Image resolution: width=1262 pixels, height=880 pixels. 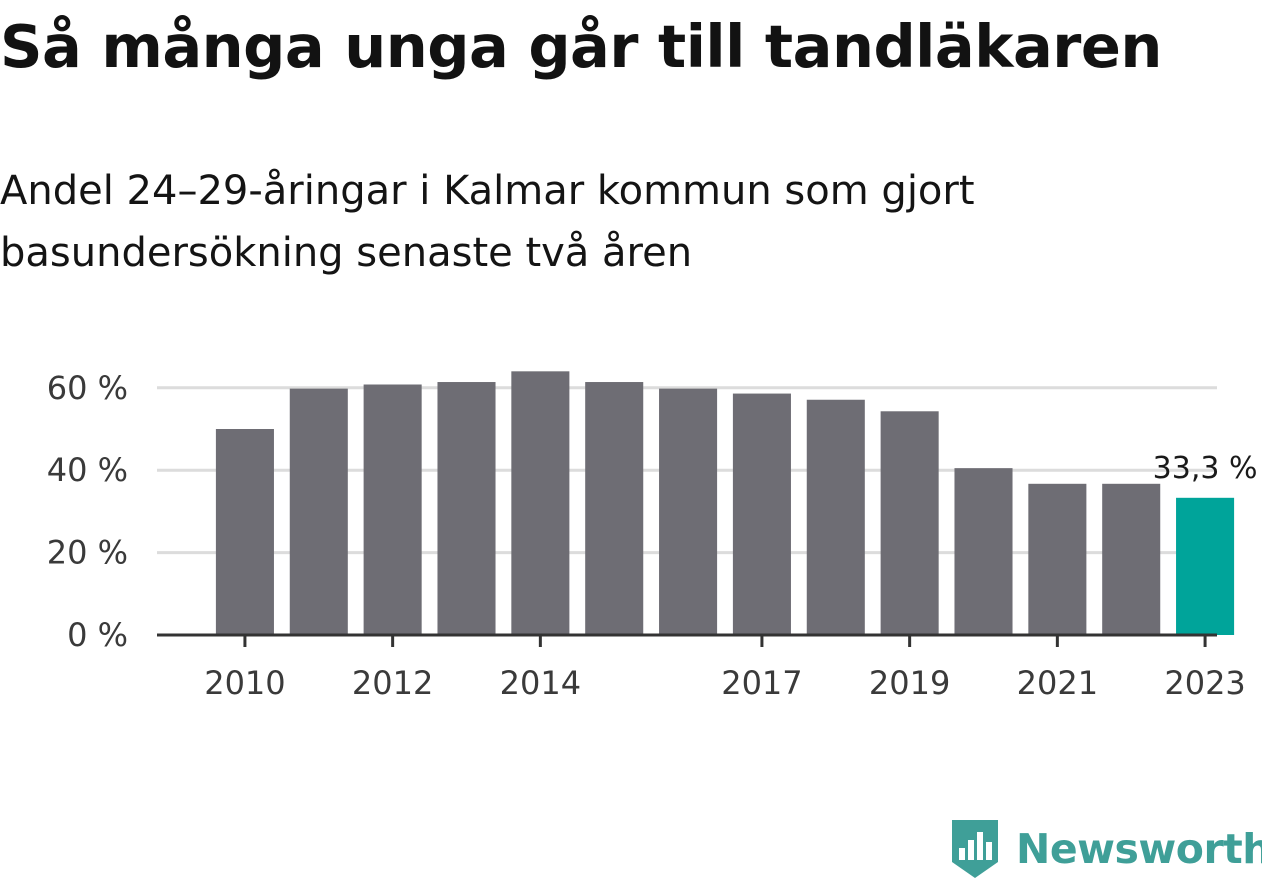 I want to click on y-tick-label: 20 %, so click(x=87, y=553).